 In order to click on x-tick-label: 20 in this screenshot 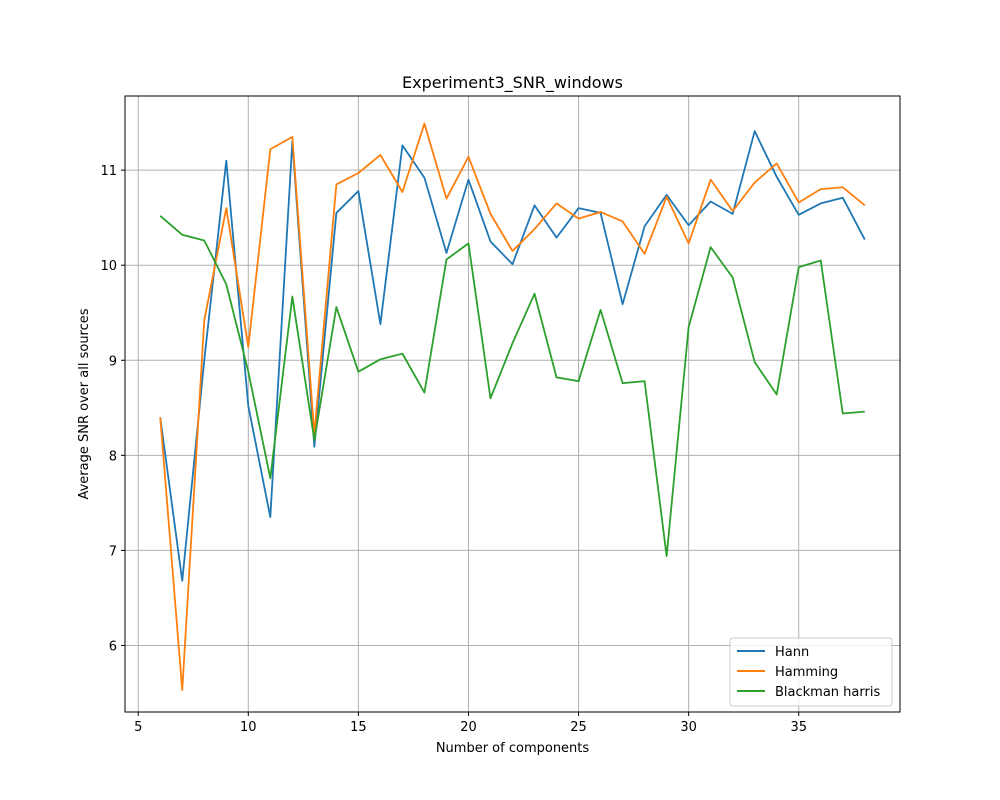, I will do `click(468, 727)`.